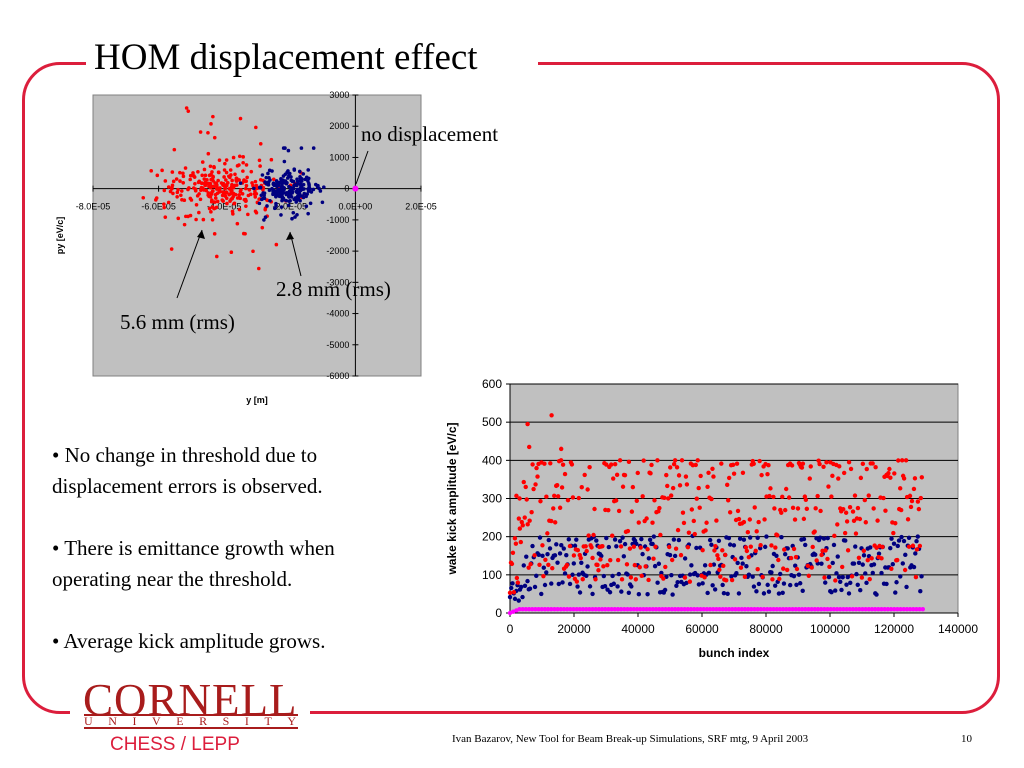 This screenshot has width=1024, height=768. I want to click on y-tick-label: 2000, so click(339, 126).